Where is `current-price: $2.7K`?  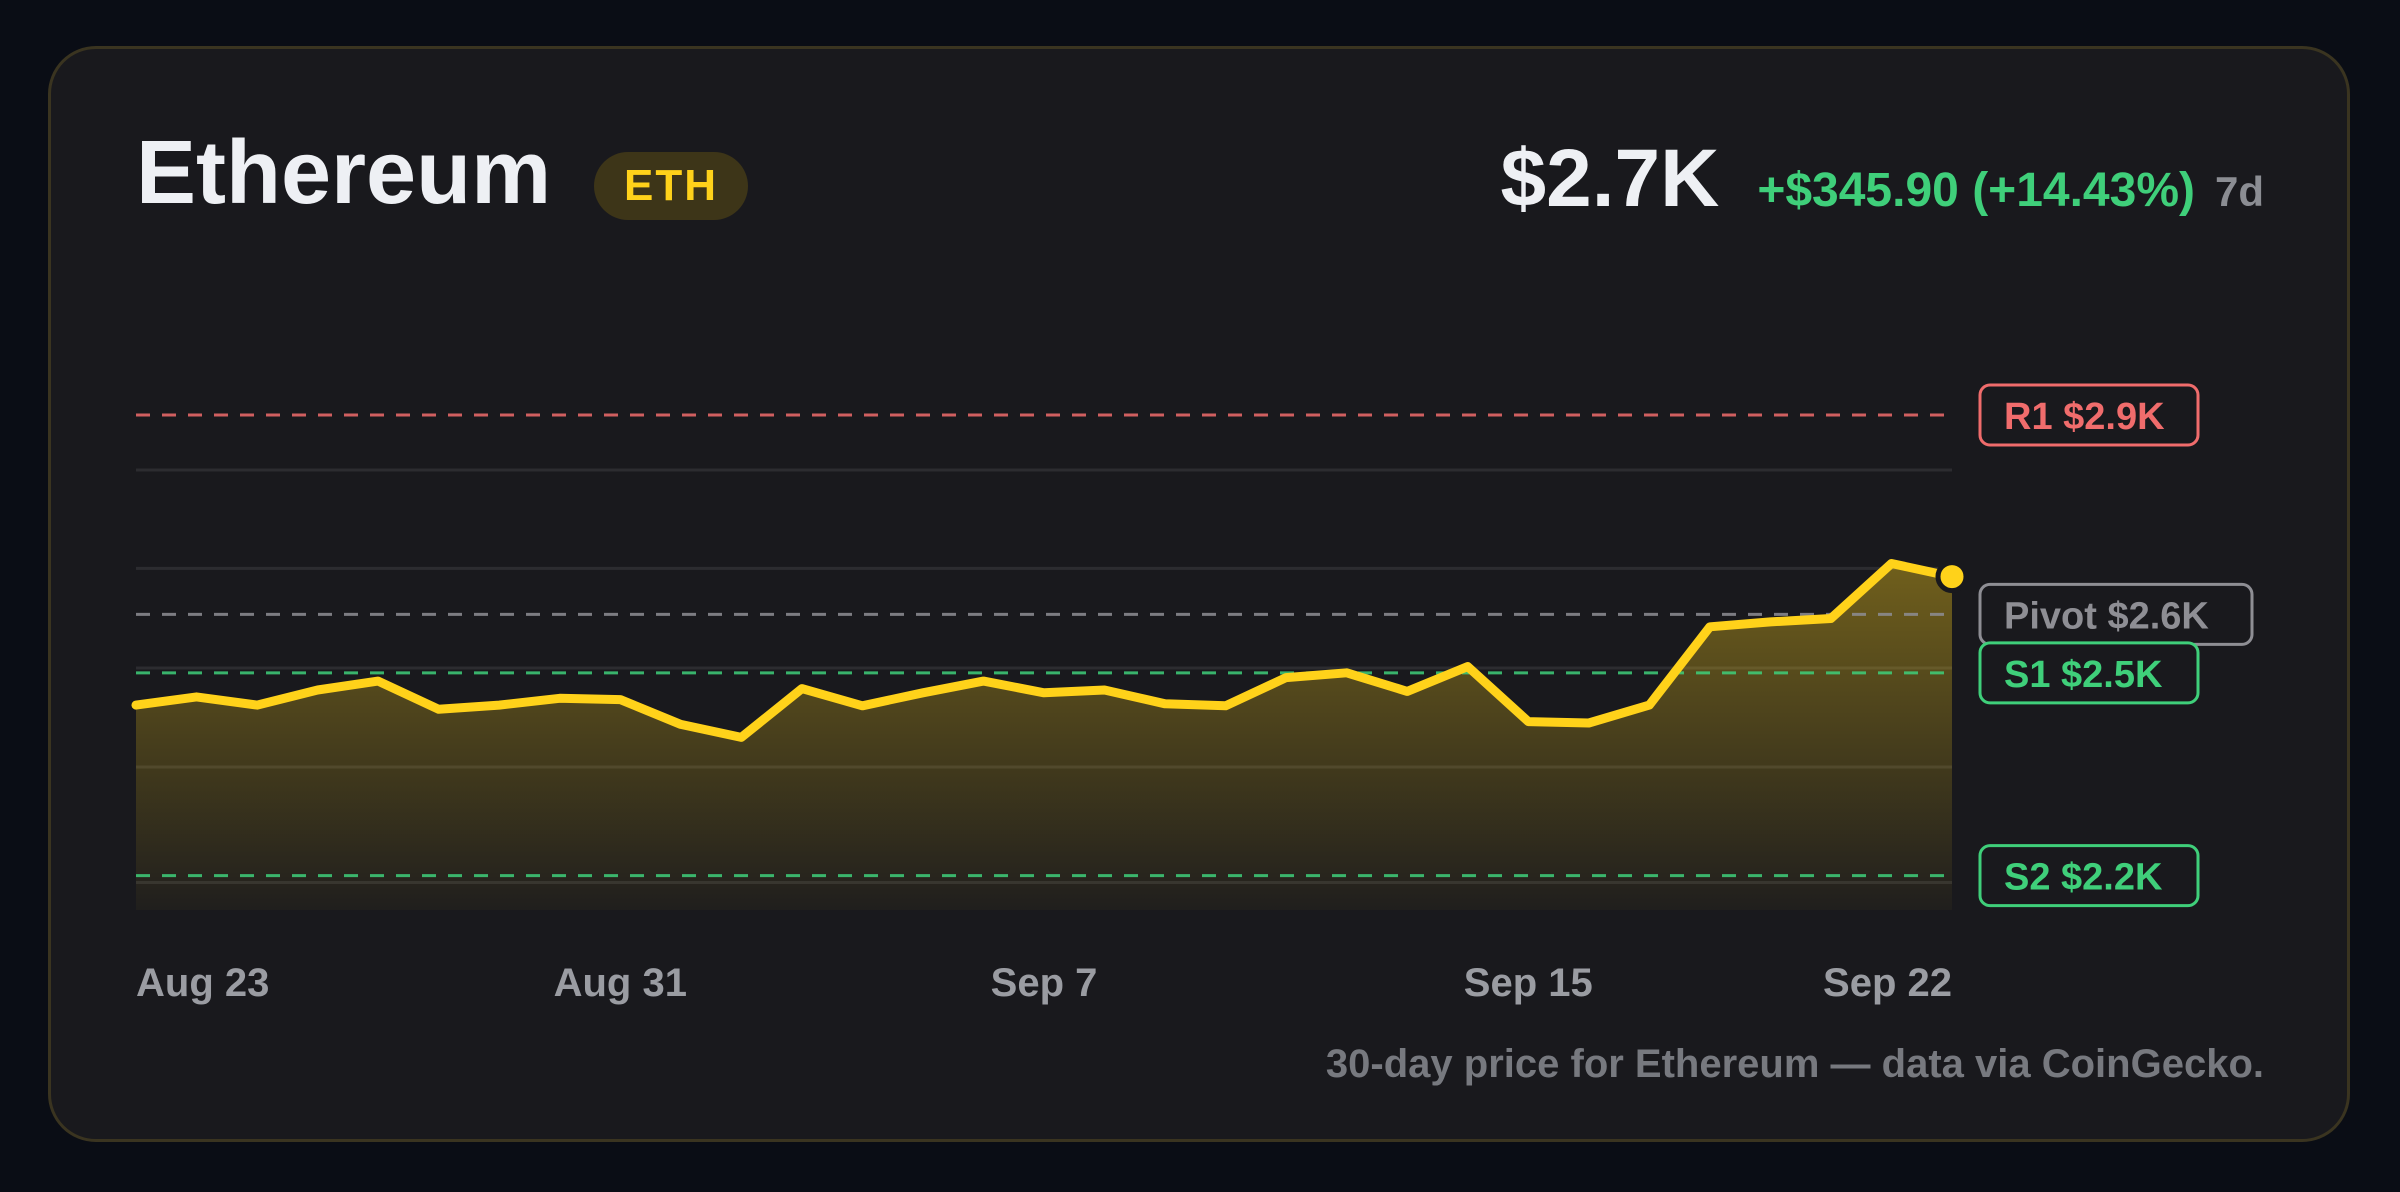
current-price: $2.7K is located at coordinates (1610, 178).